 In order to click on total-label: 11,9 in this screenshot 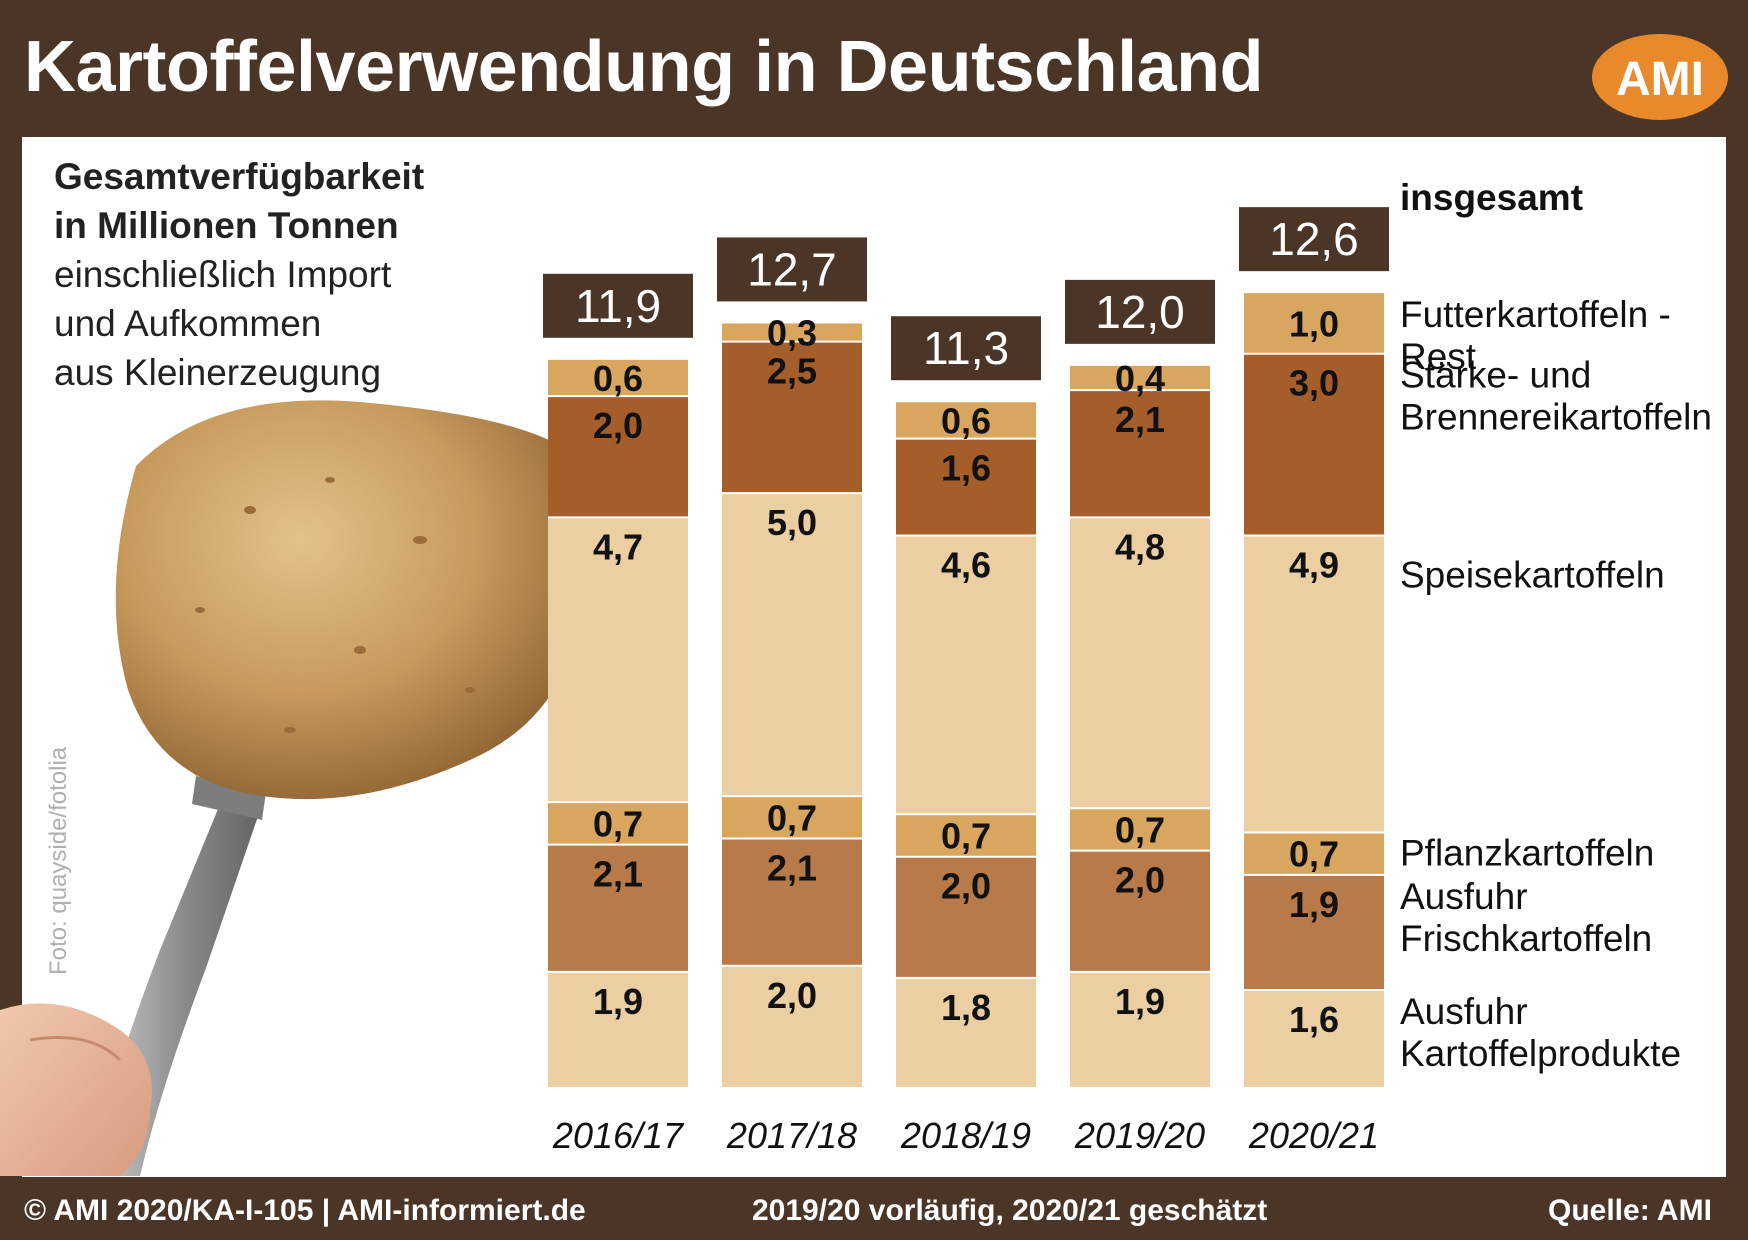, I will do `click(618, 306)`.